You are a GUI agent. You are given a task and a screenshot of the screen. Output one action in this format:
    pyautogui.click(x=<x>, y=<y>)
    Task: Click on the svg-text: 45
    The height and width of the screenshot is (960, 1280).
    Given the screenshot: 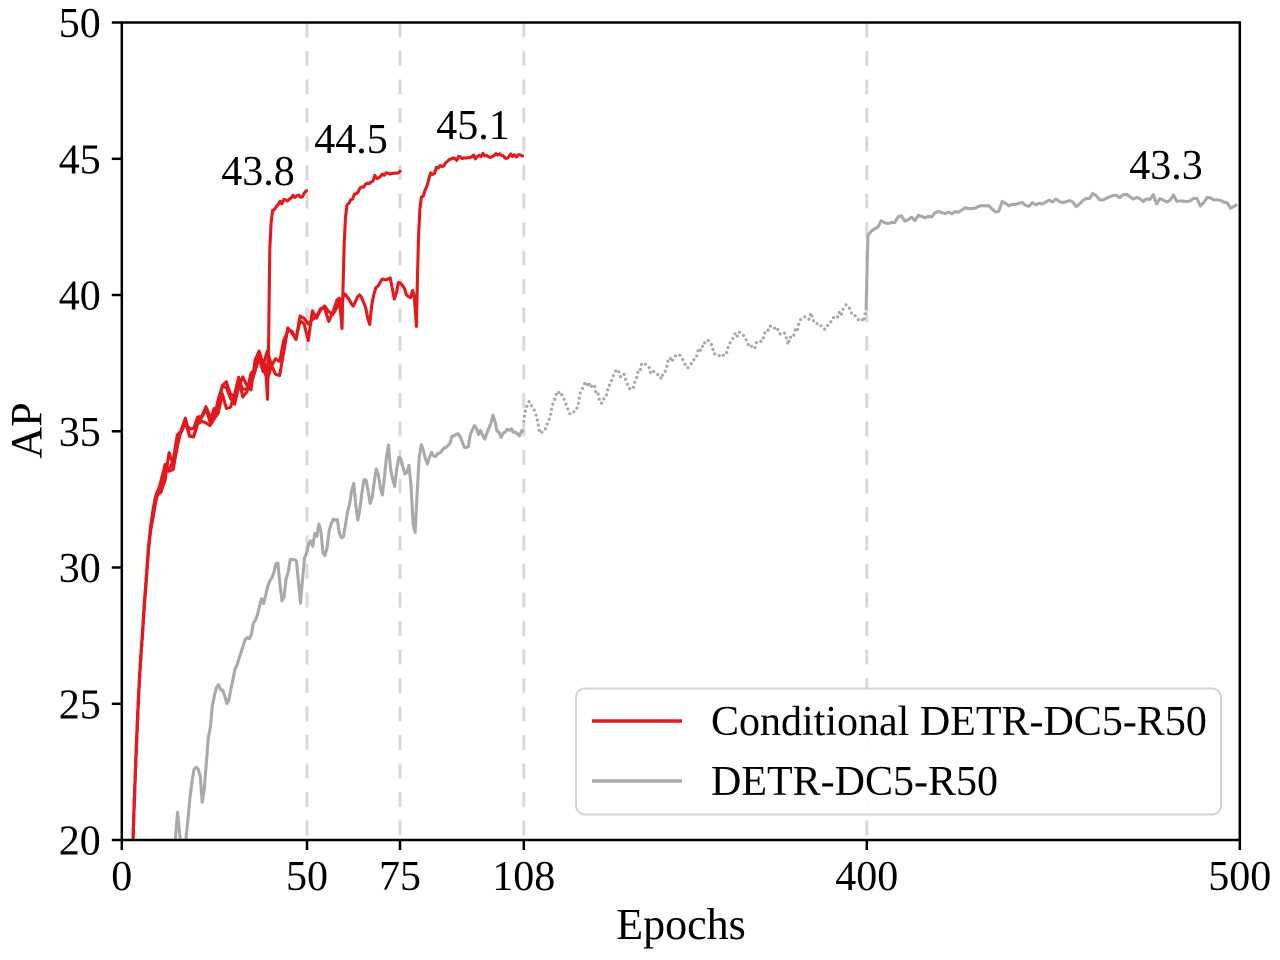 What is the action you would take?
    pyautogui.click(x=80, y=160)
    